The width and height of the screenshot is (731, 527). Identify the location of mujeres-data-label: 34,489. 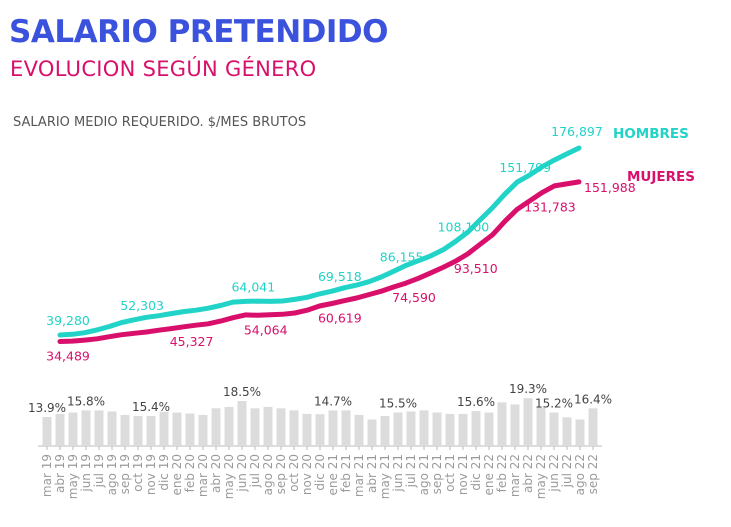
(68, 356).